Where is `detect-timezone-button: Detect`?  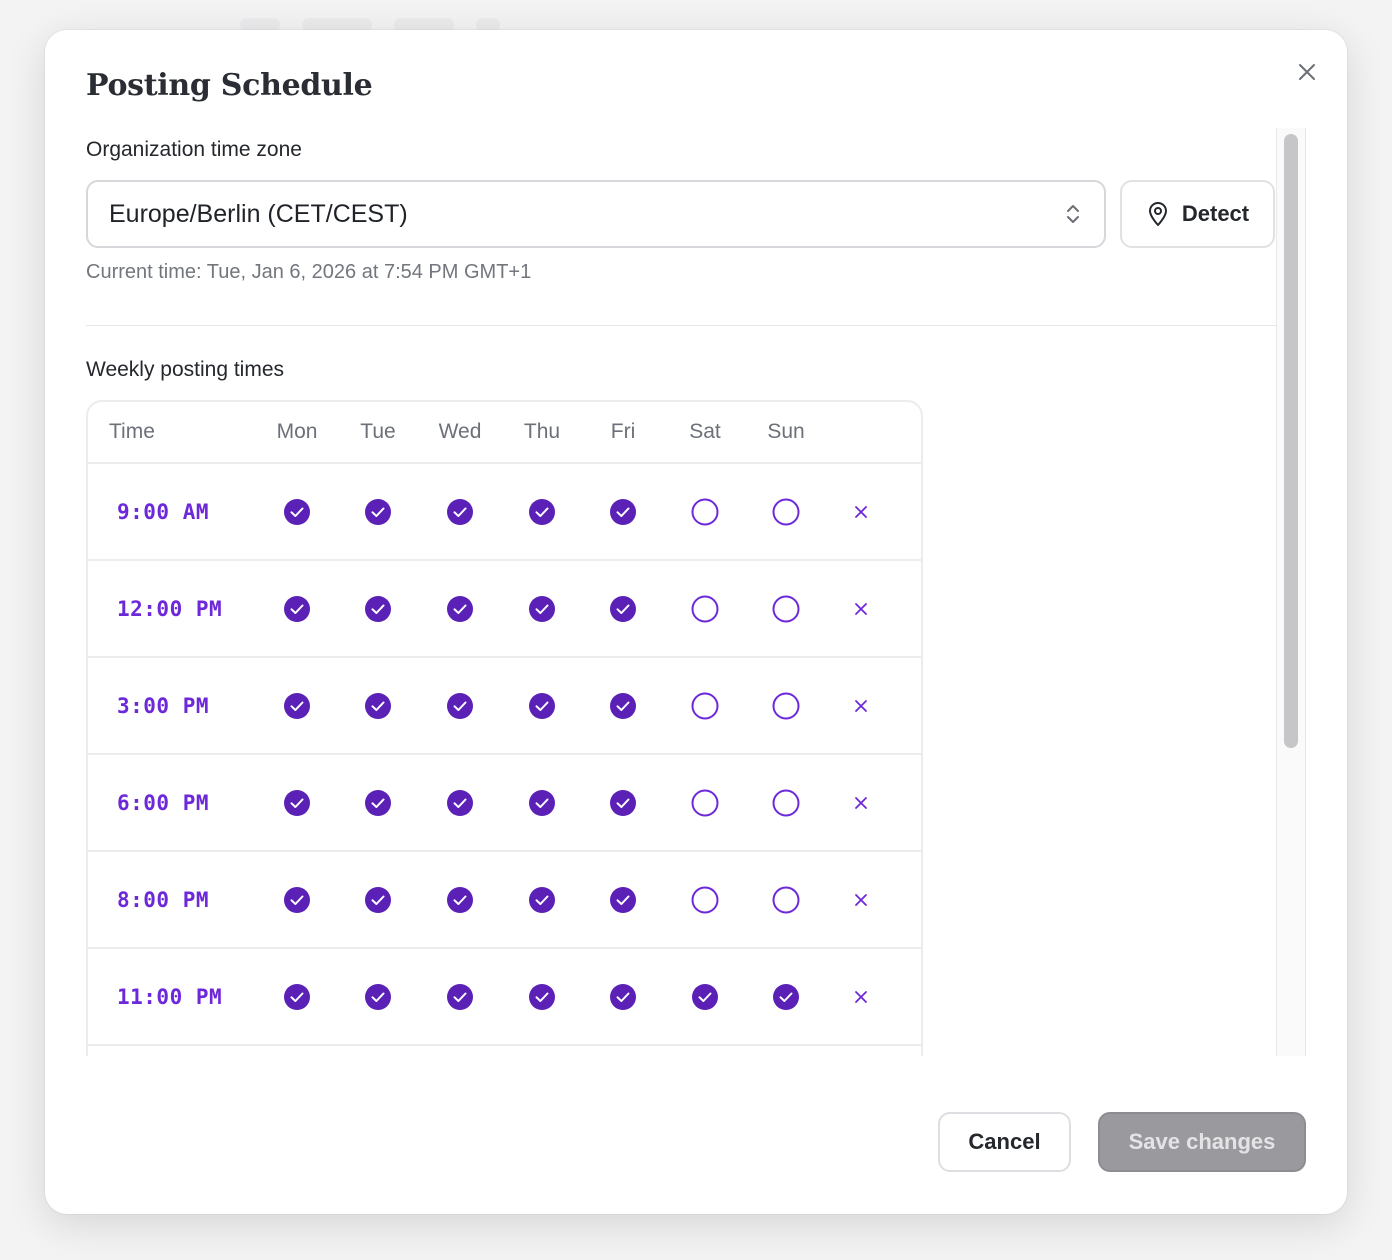 detect-timezone-button: Detect is located at coordinates (1197, 214).